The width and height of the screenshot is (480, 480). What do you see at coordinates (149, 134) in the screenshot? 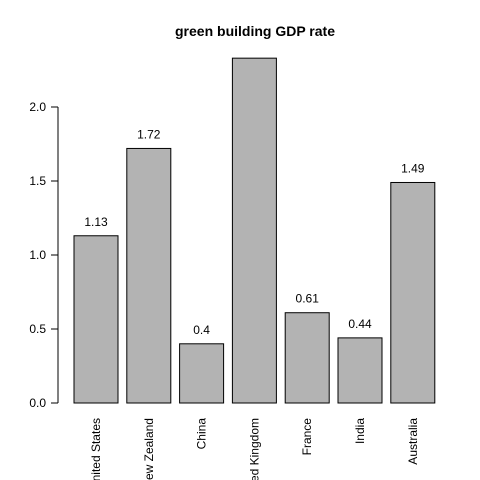
I see `data-label: 1.72` at bounding box center [149, 134].